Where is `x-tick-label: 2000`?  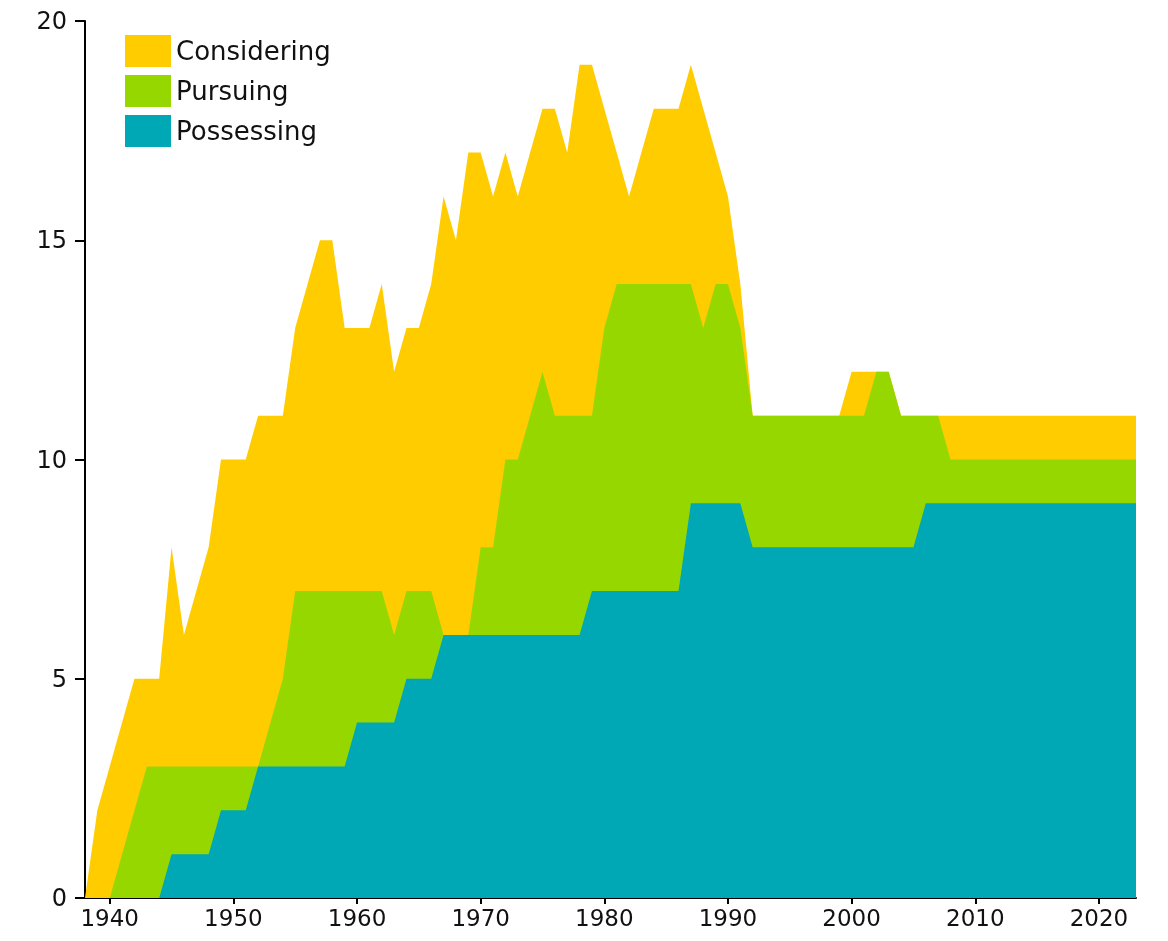 x-tick-label: 2000 is located at coordinates (851, 917).